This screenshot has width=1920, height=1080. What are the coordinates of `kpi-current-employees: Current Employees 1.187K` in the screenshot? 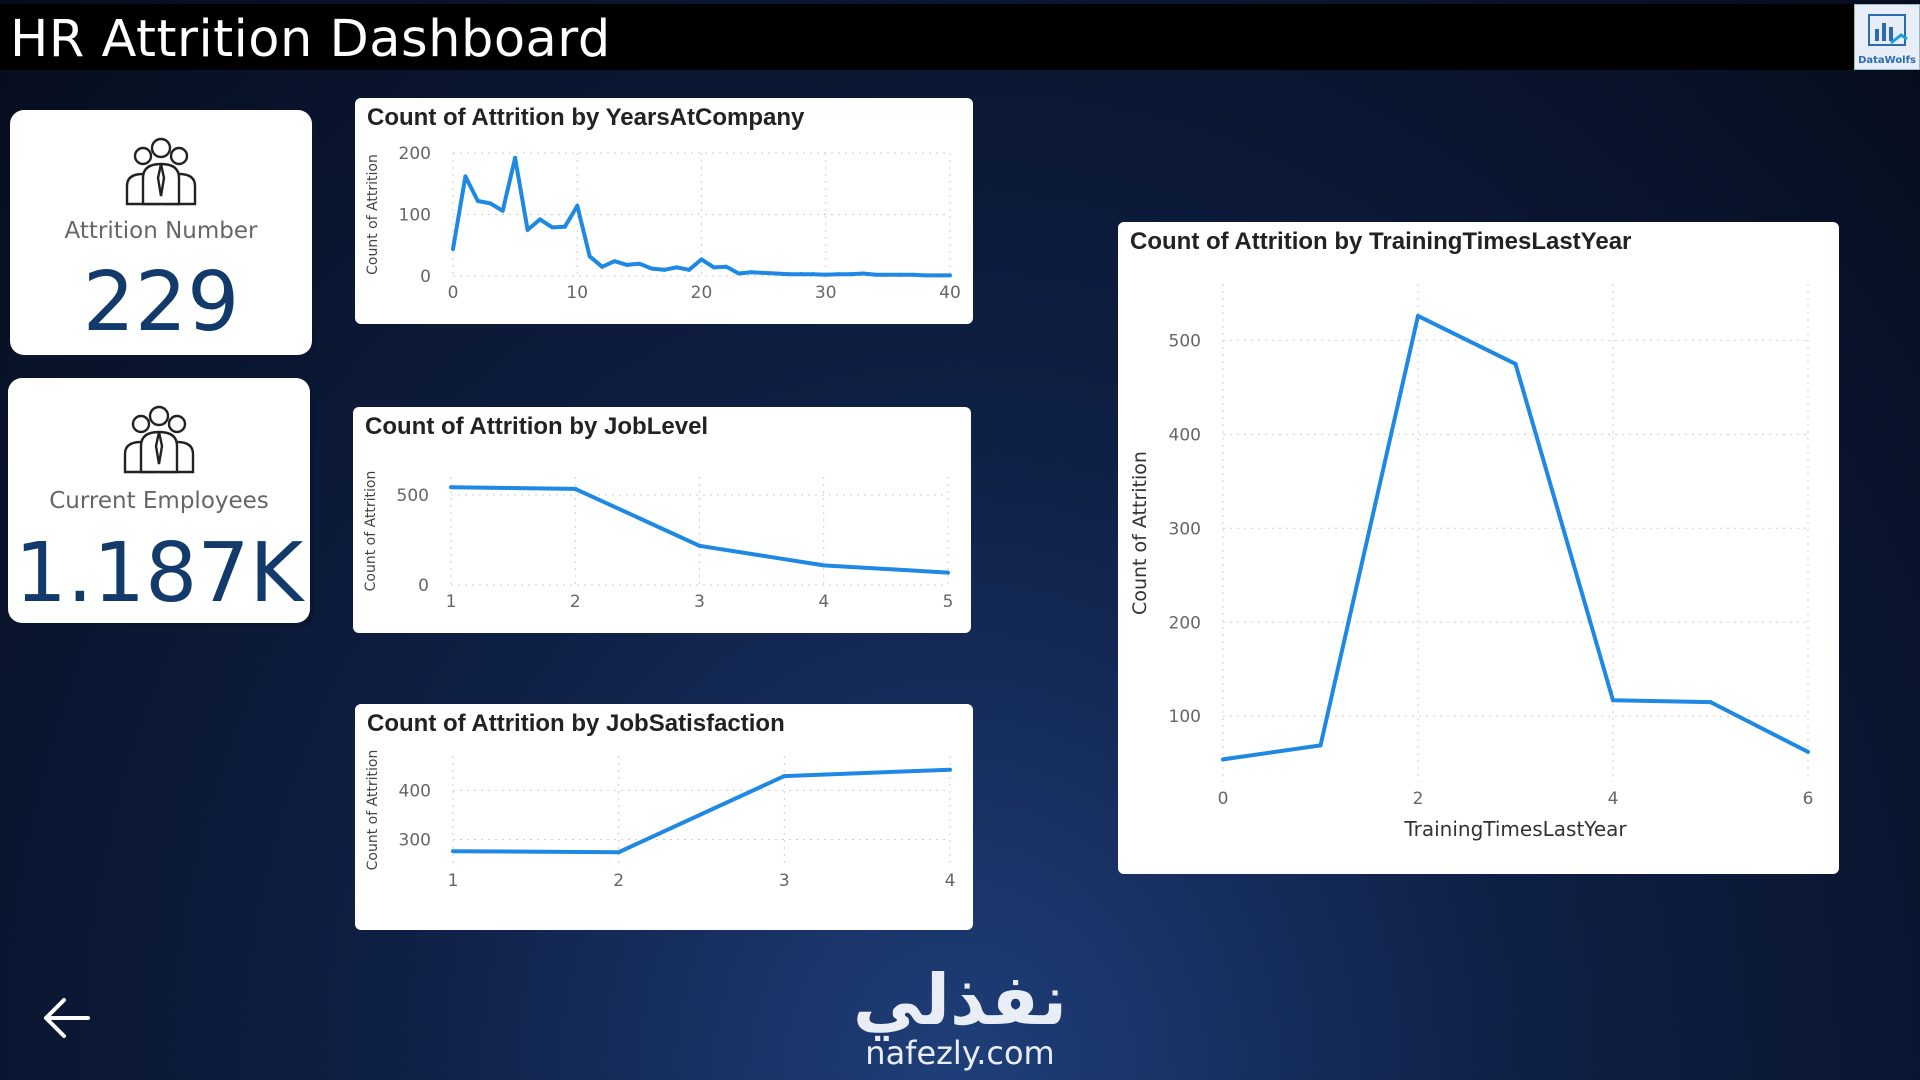 It's located at (159, 500).